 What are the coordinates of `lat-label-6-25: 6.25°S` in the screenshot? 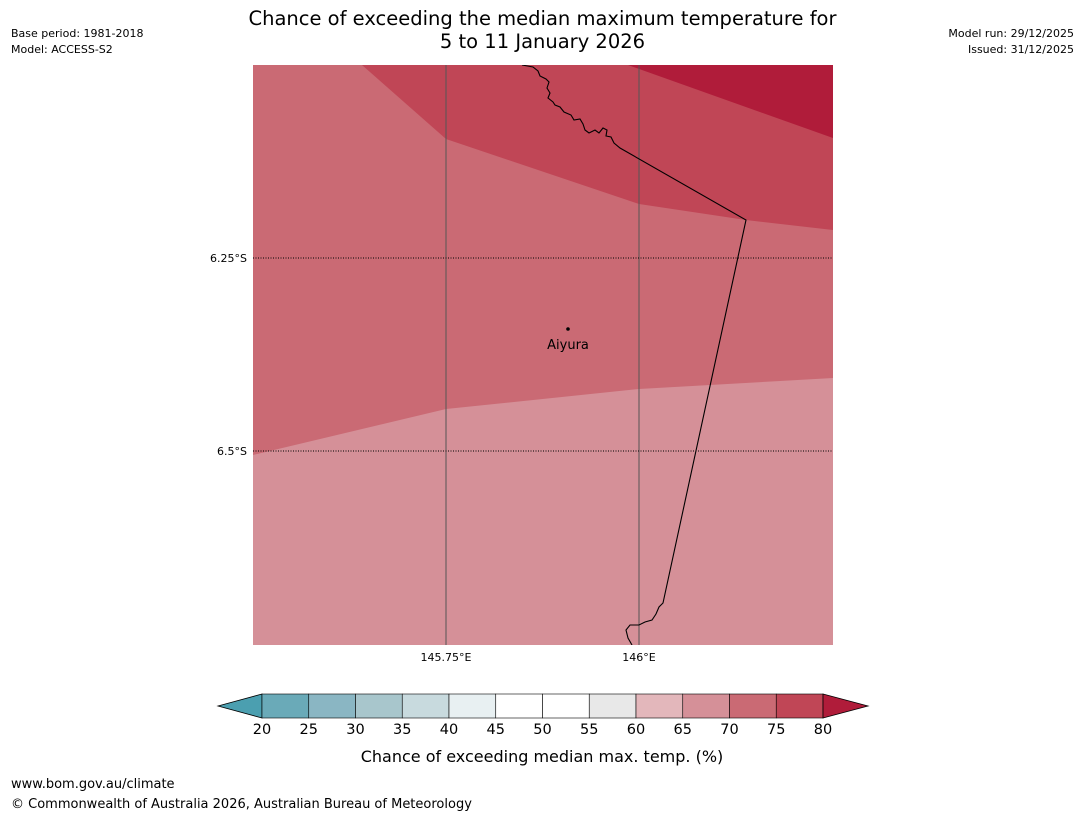 It's located at (228, 258).